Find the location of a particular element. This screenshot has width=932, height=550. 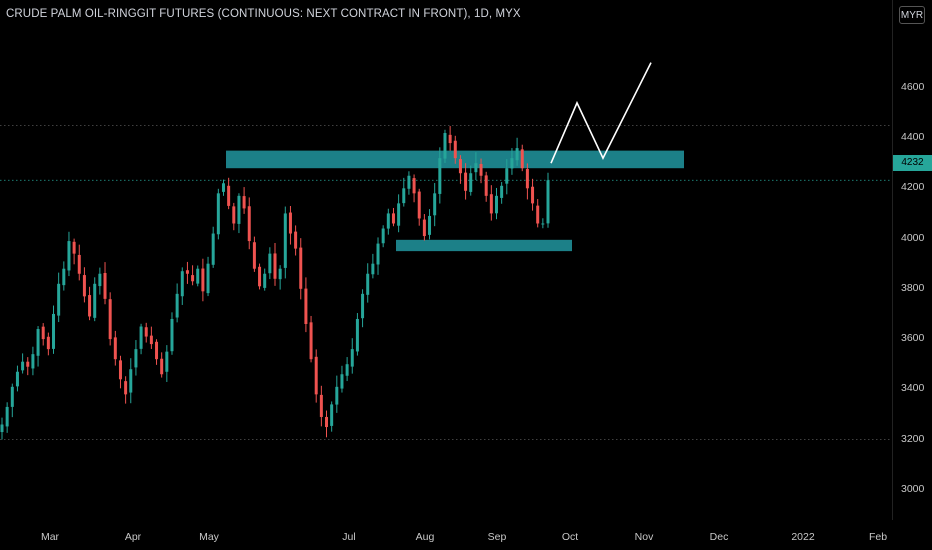

time-tick-label: Oct is located at coordinates (570, 537).